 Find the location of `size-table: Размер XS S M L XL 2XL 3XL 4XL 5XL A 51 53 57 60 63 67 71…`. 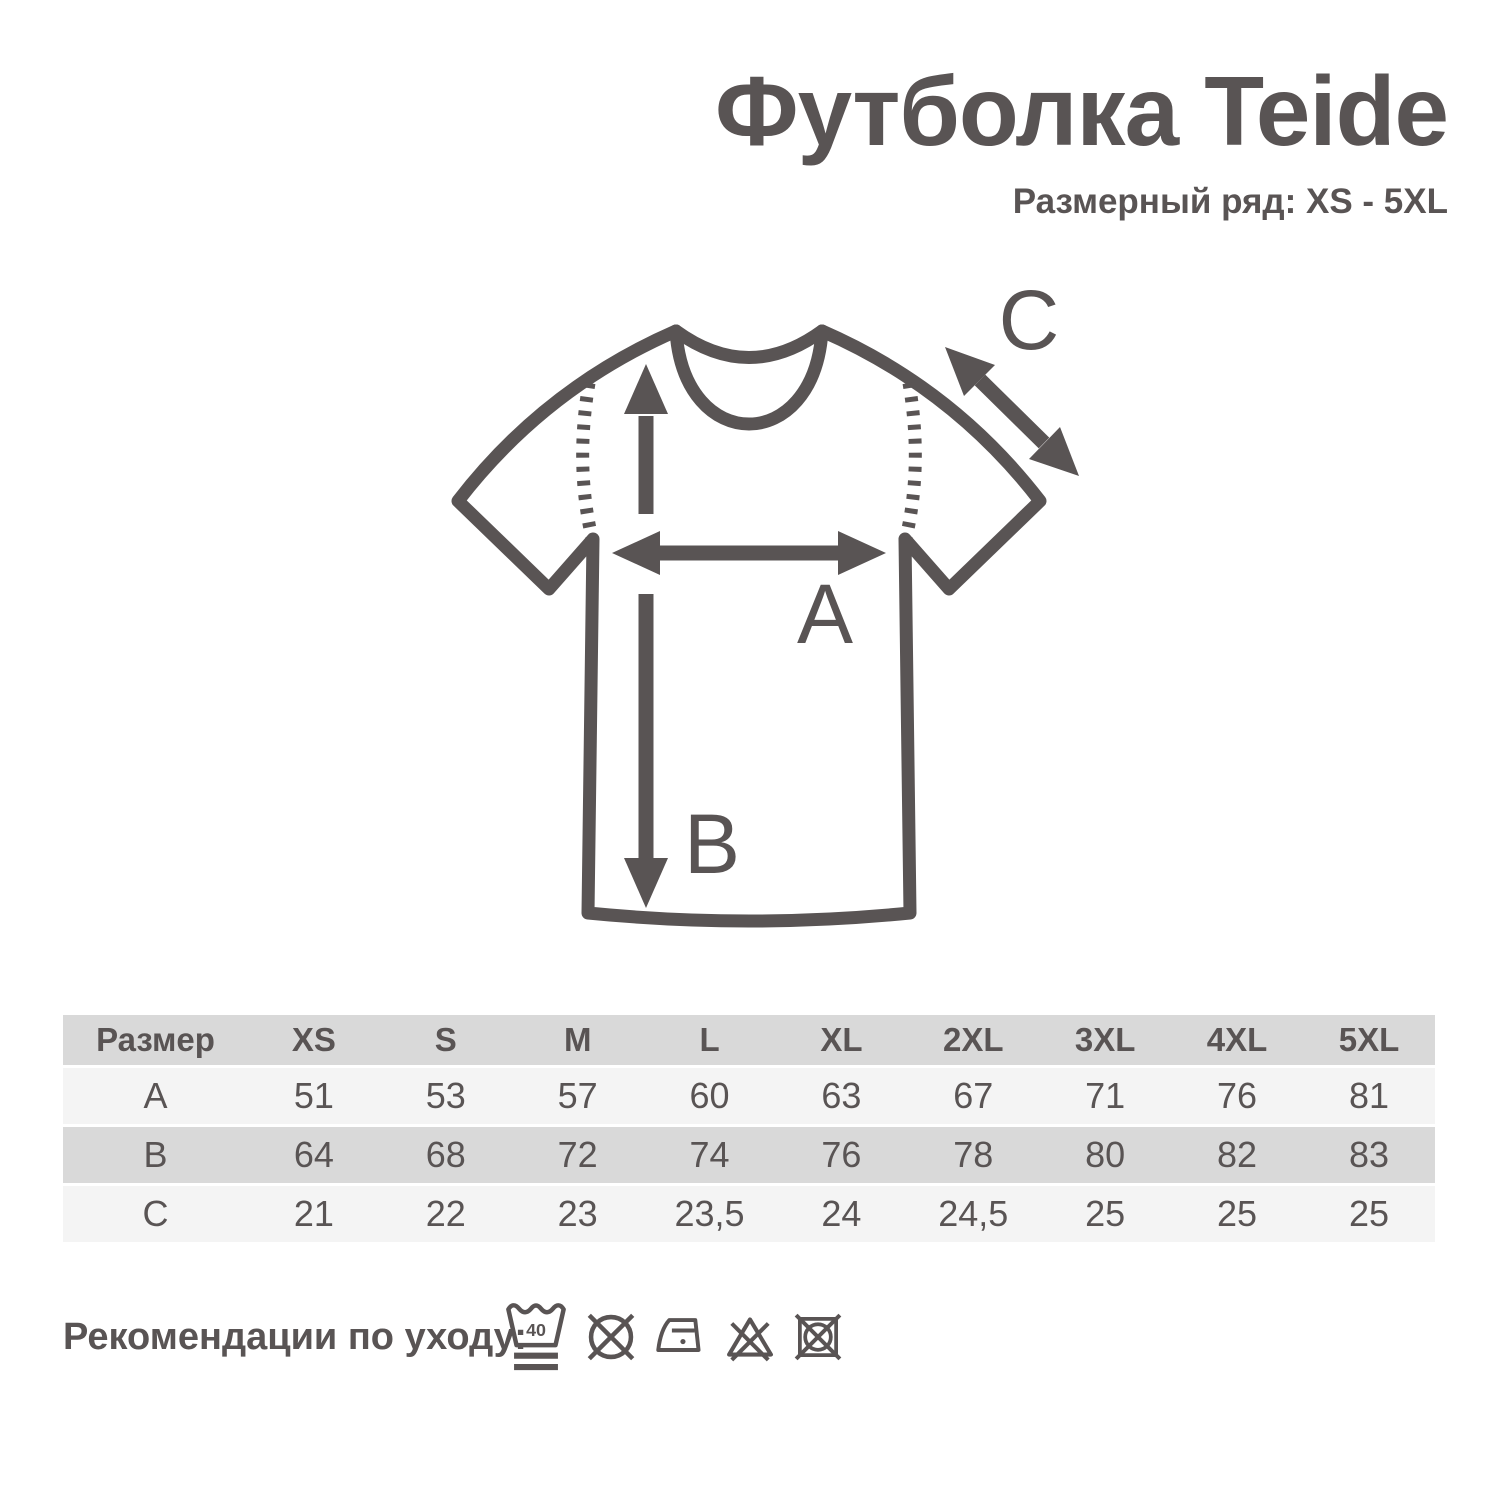

size-table: Размер XS S M L XL 2XL 3XL 4XL 5XL A 51 53 57 60 63 67 71… is located at coordinates (749, 1128).